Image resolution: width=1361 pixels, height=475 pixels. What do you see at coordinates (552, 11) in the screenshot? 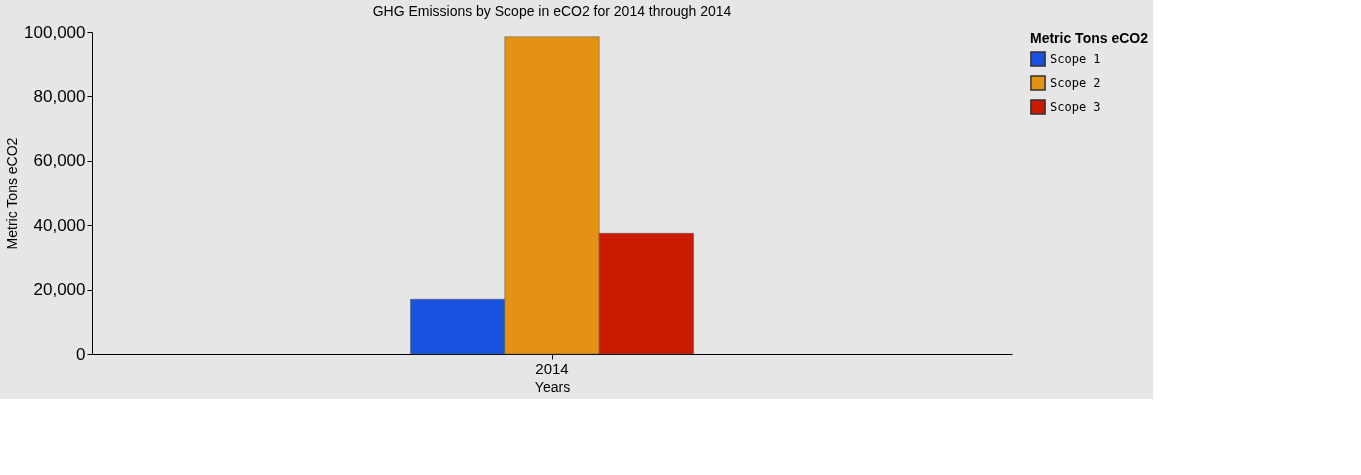
I see `chart-title: GHG Emissions by Scope in eCO2 for 2014 through 2014` at bounding box center [552, 11].